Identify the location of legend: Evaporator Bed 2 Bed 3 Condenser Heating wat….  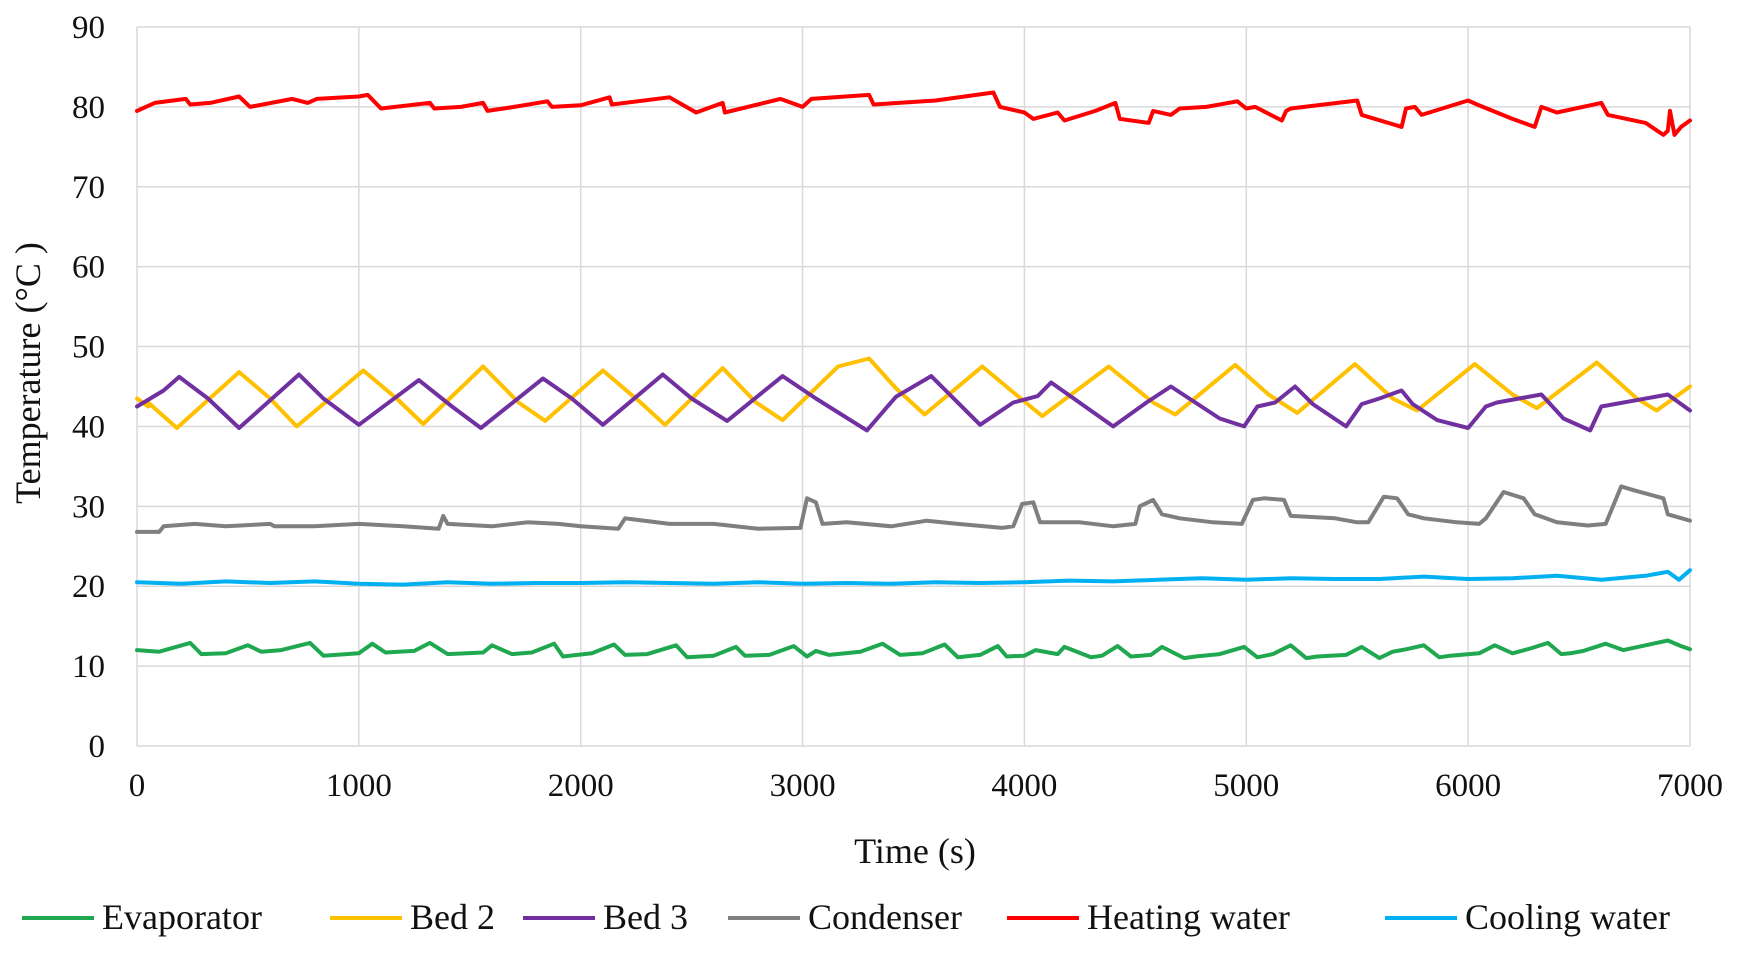
(846, 917).